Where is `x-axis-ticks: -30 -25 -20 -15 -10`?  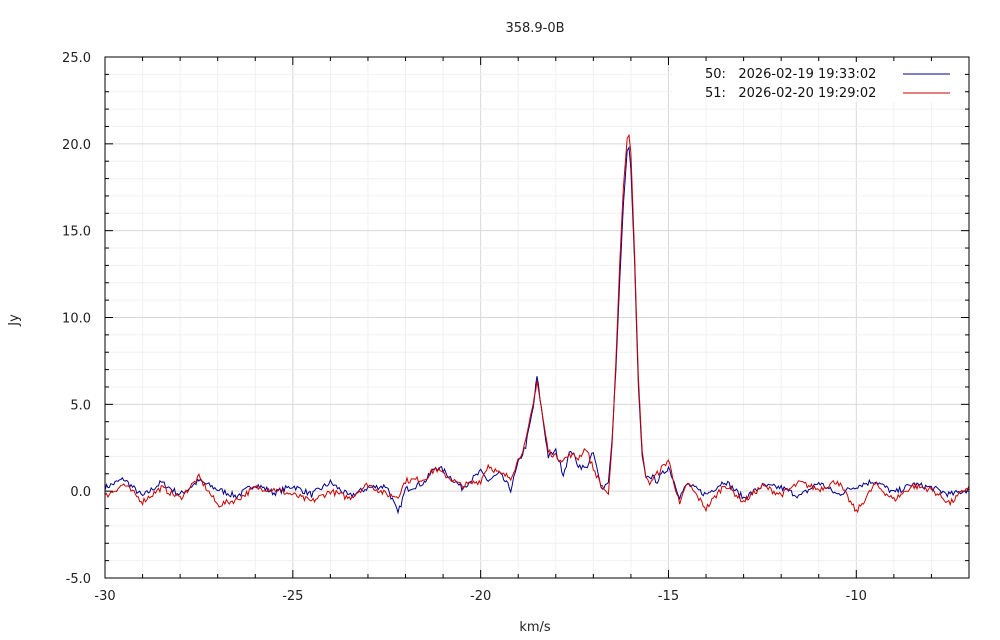
x-axis-ticks: -30 -25 -20 -15 -10 is located at coordinates (480, 596).